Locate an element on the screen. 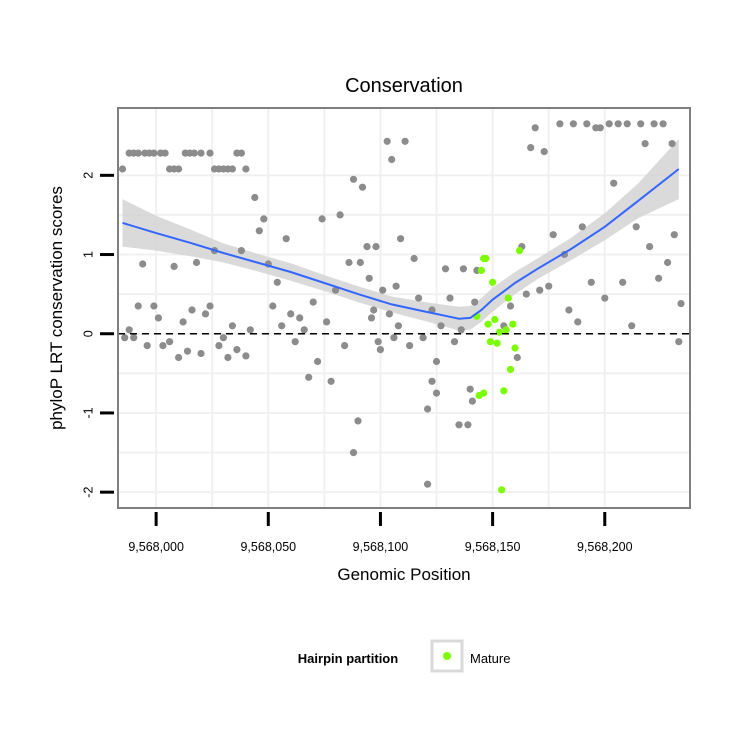  legend-key-mature-dot is located at coordinates (447, 656).